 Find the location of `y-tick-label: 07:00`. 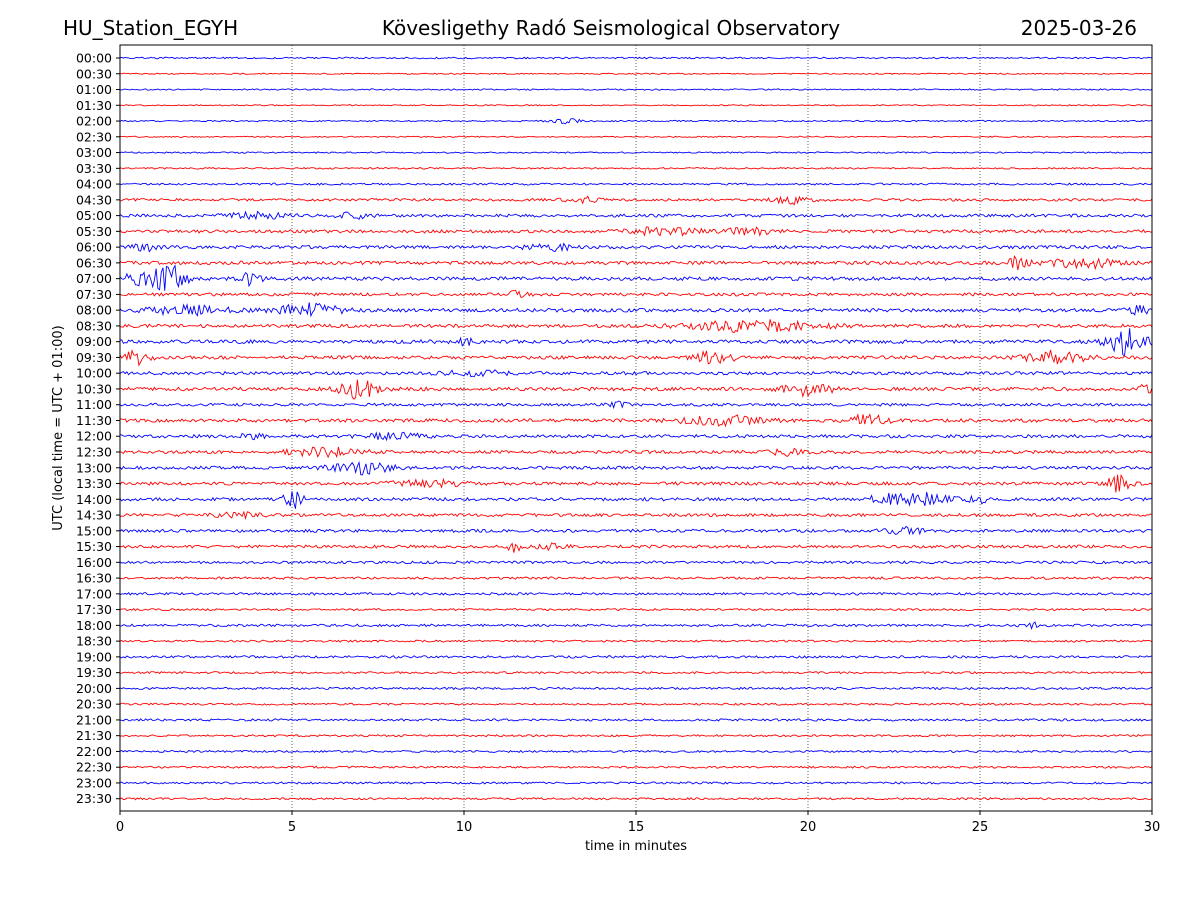

y-tick-label: 07:00 is located at coordinates (94, 278).